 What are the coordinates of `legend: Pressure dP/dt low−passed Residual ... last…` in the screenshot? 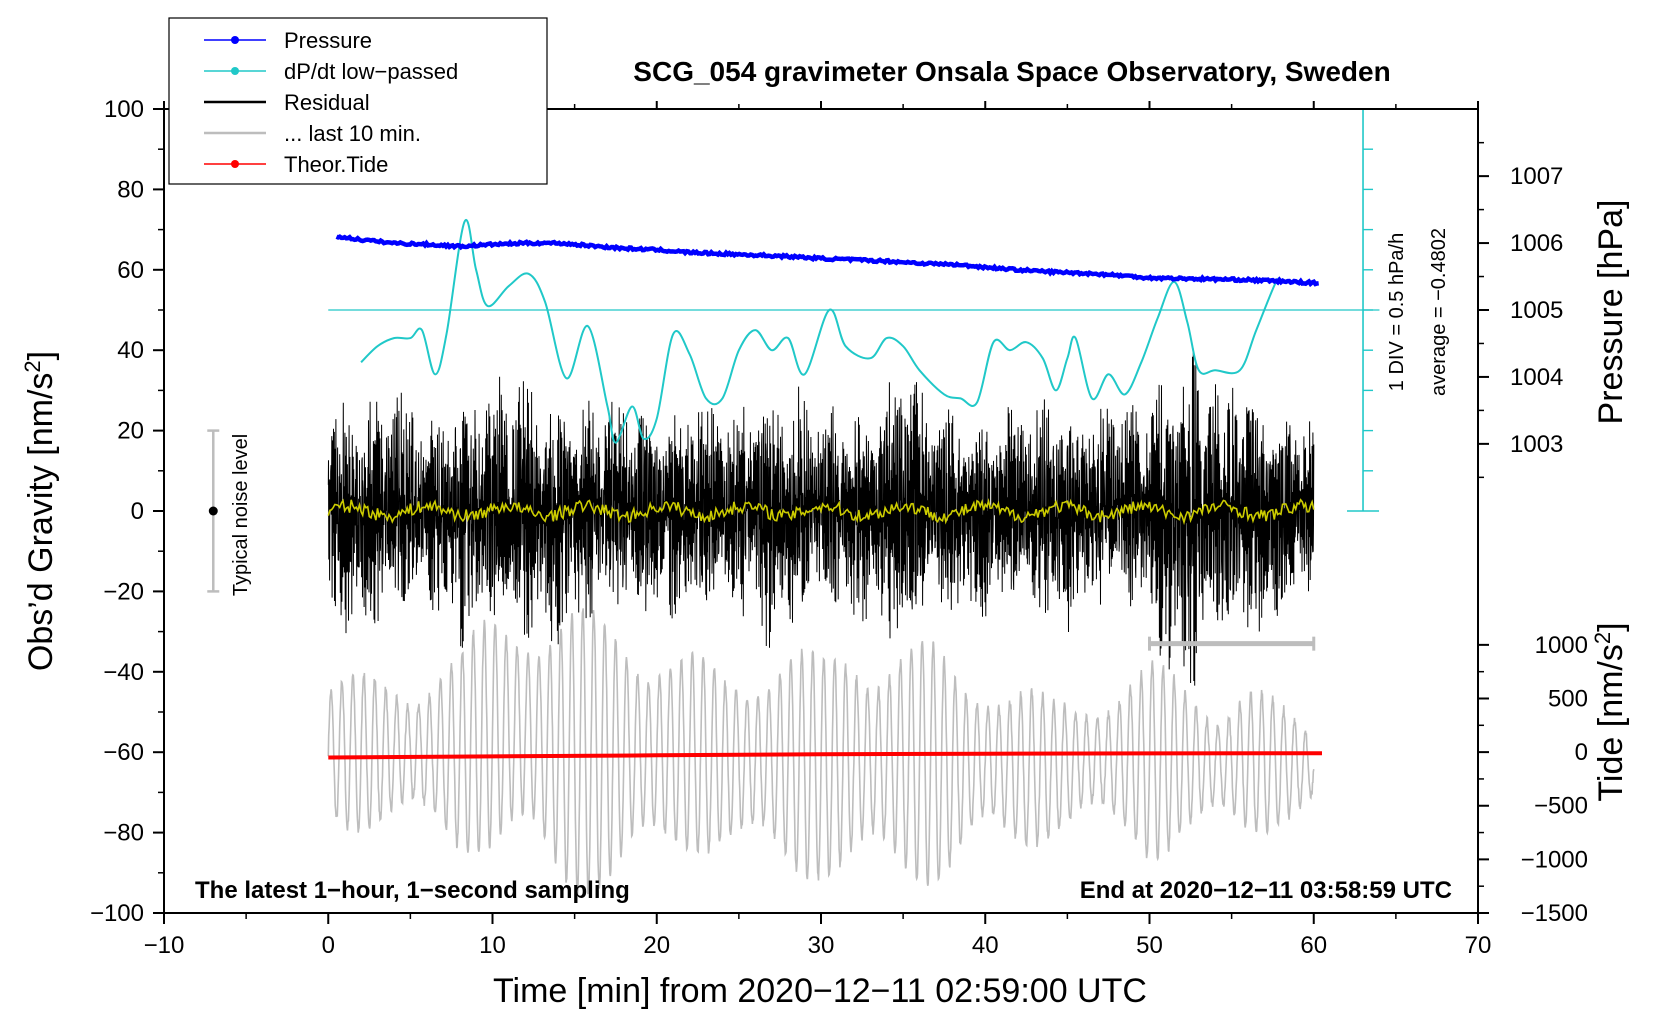 It's located at (358, 101).